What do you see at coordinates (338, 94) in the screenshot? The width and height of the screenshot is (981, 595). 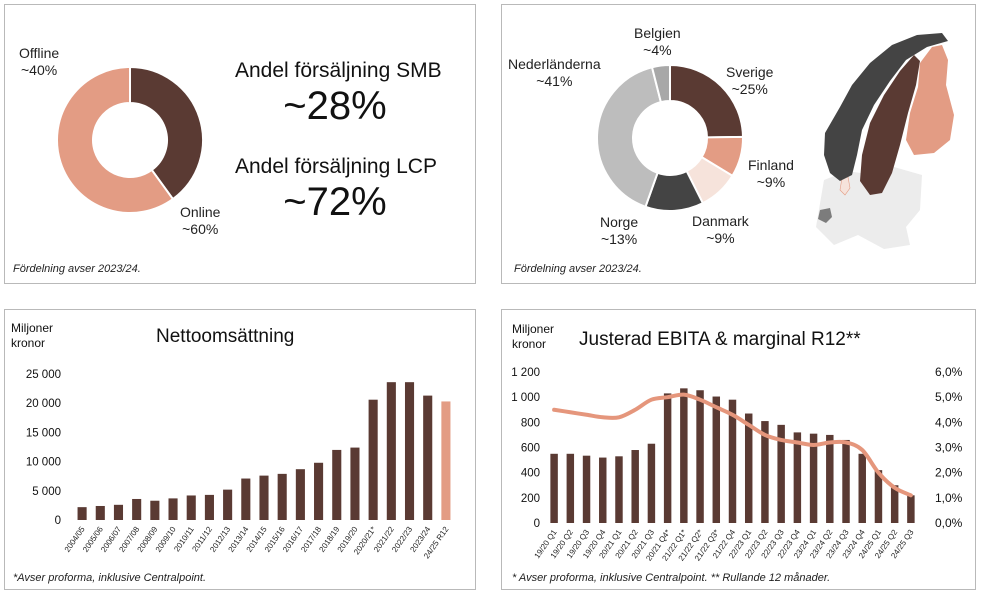 I see `smb-share: Andel försäljning SMB ~28%` at bounding box center [338, 94].